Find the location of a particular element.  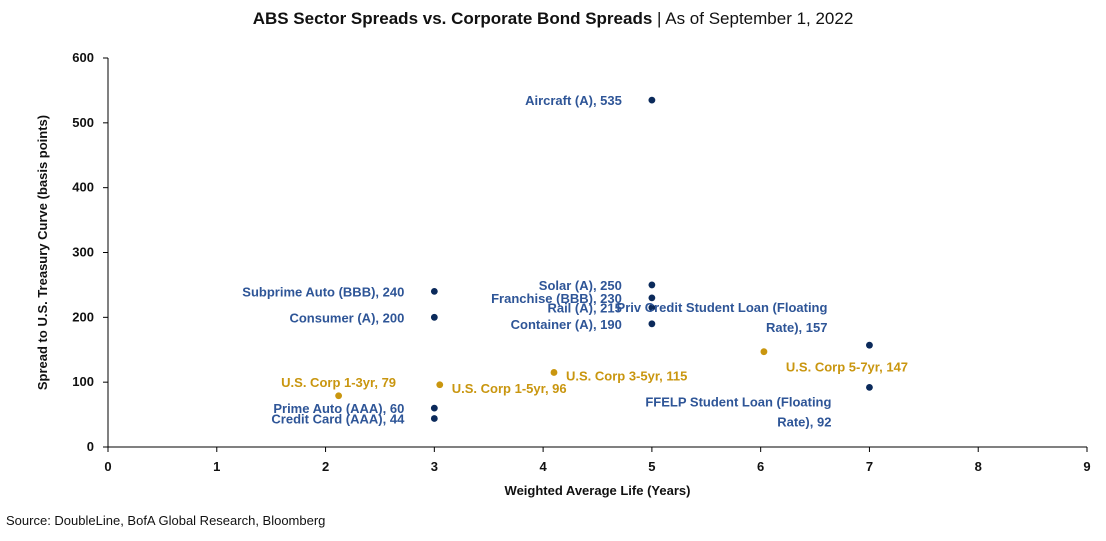

point-label-line: Credit Card (AAA), 44 is located at coordinates (338, 418).